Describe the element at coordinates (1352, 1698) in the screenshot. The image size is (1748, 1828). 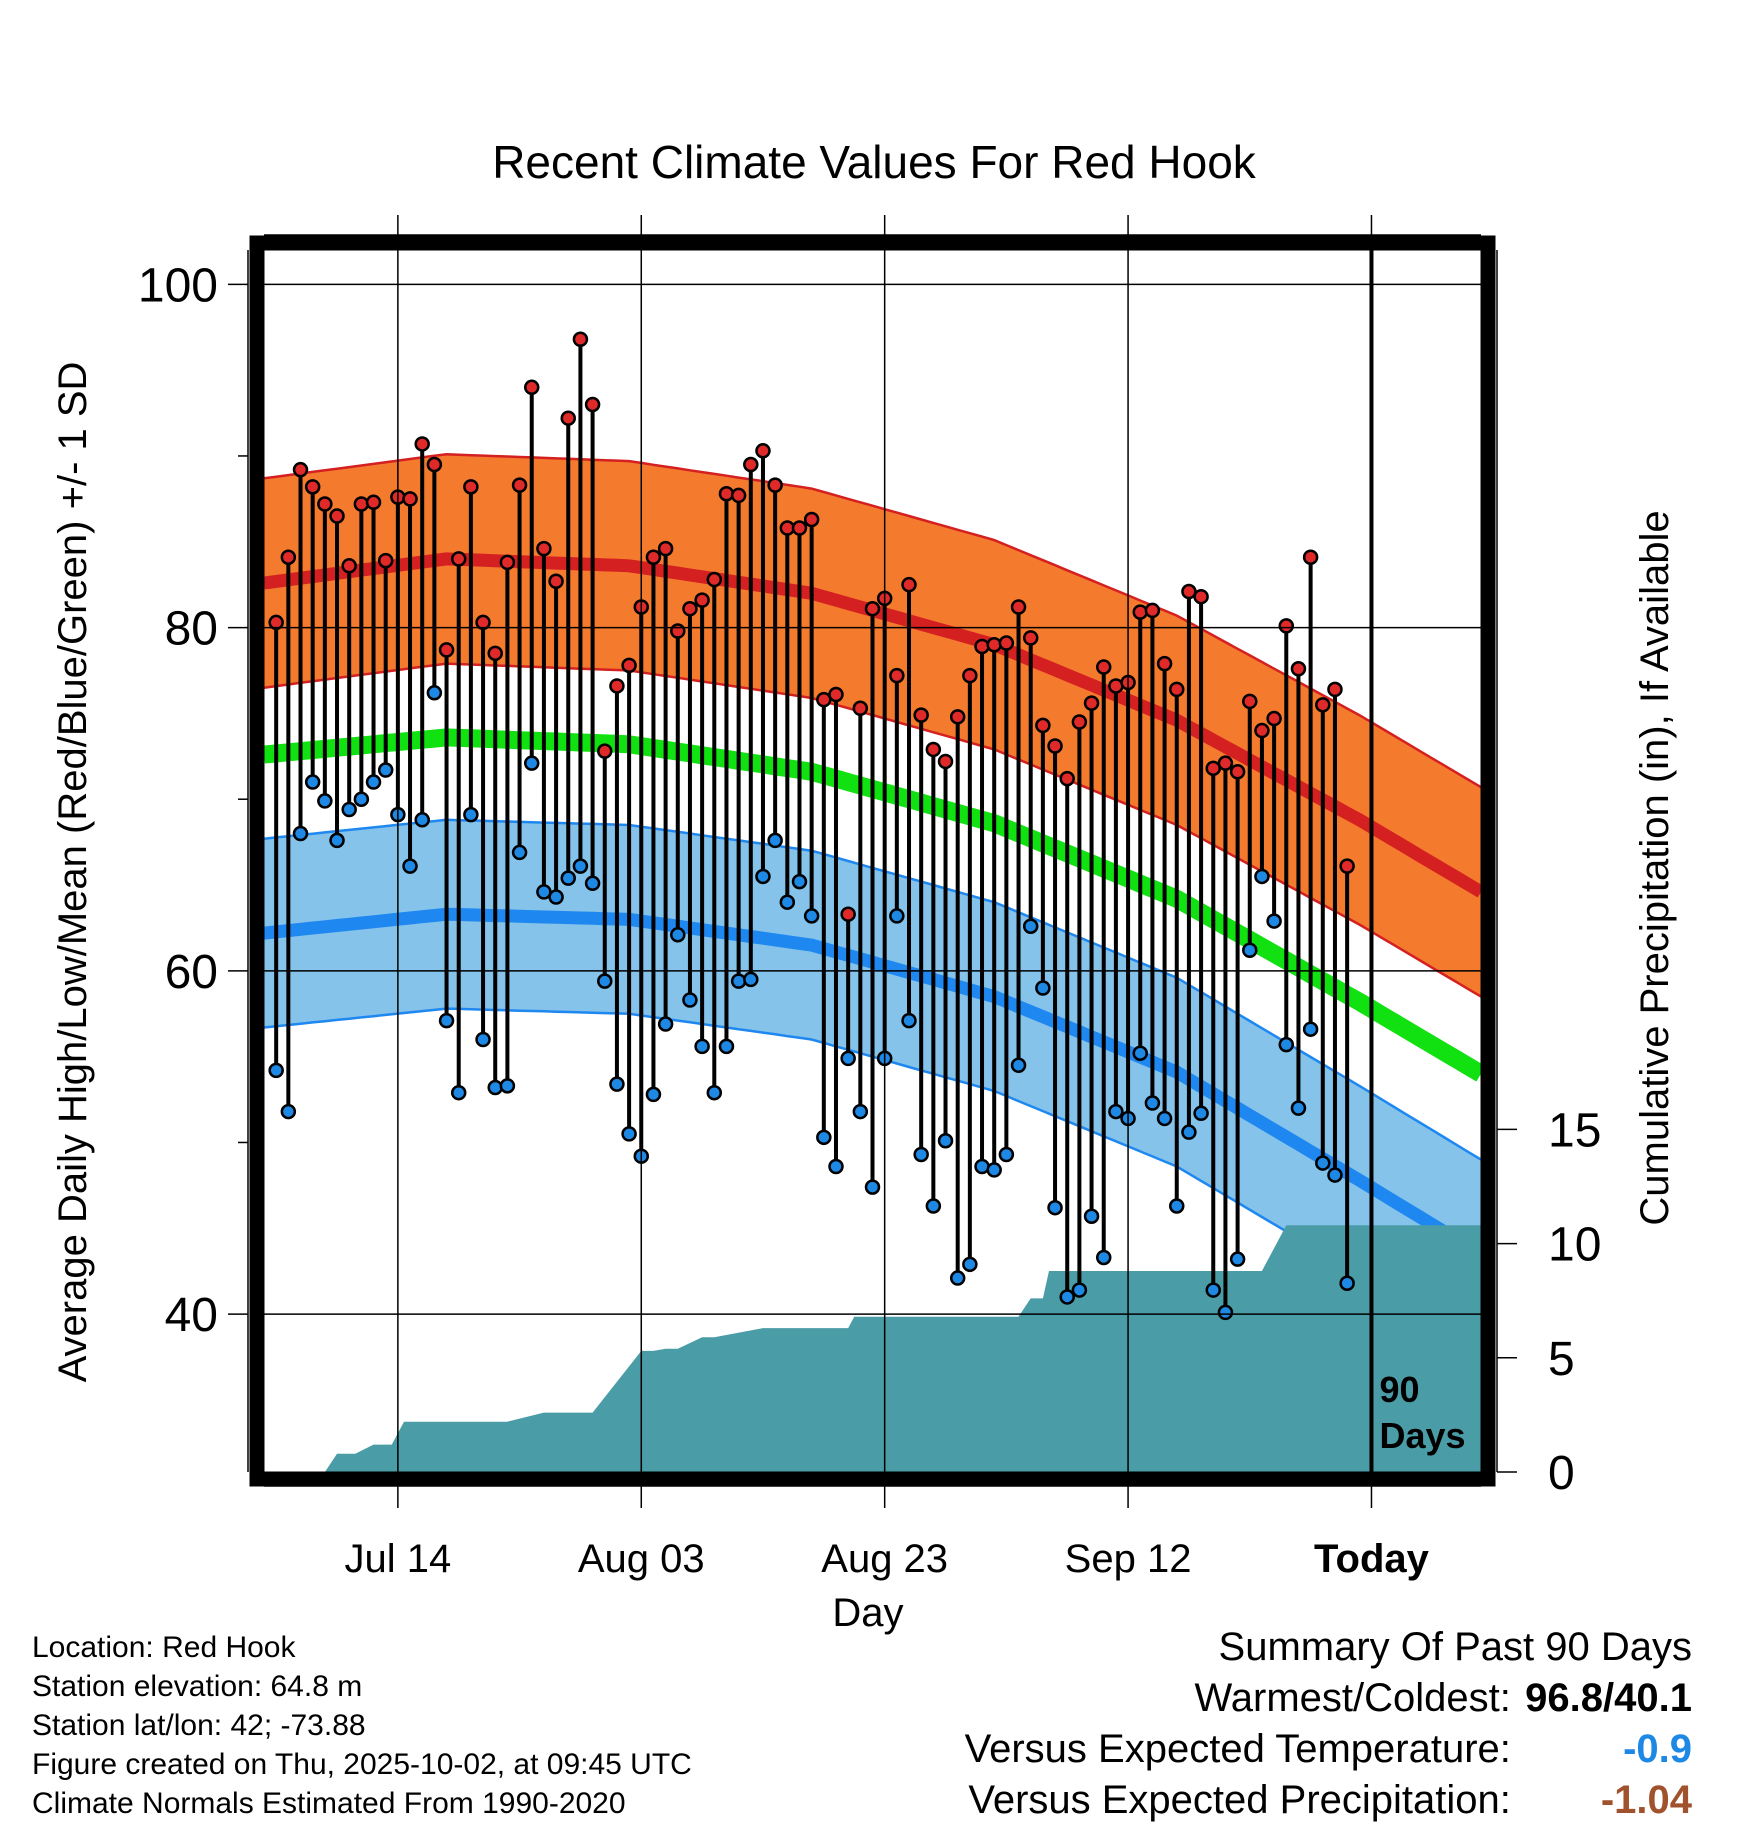
I see `warm-cold-label: Warmest/Coldest:` at that location.